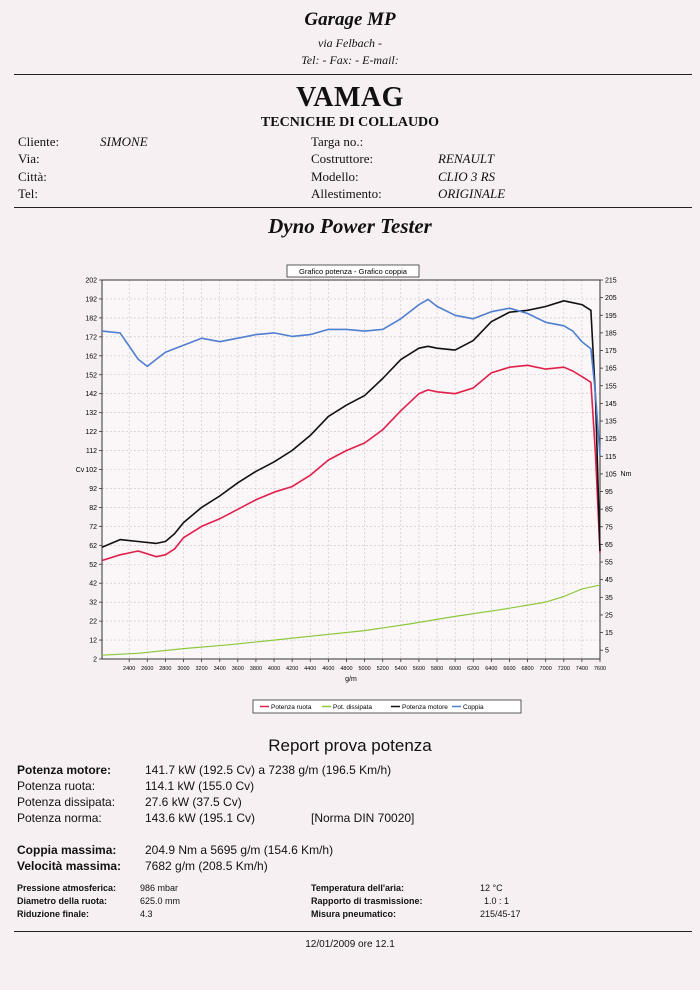  Describe the element at coordinates (611, 316) in the screenshot. I see `right-tick-label: 195` at that location.